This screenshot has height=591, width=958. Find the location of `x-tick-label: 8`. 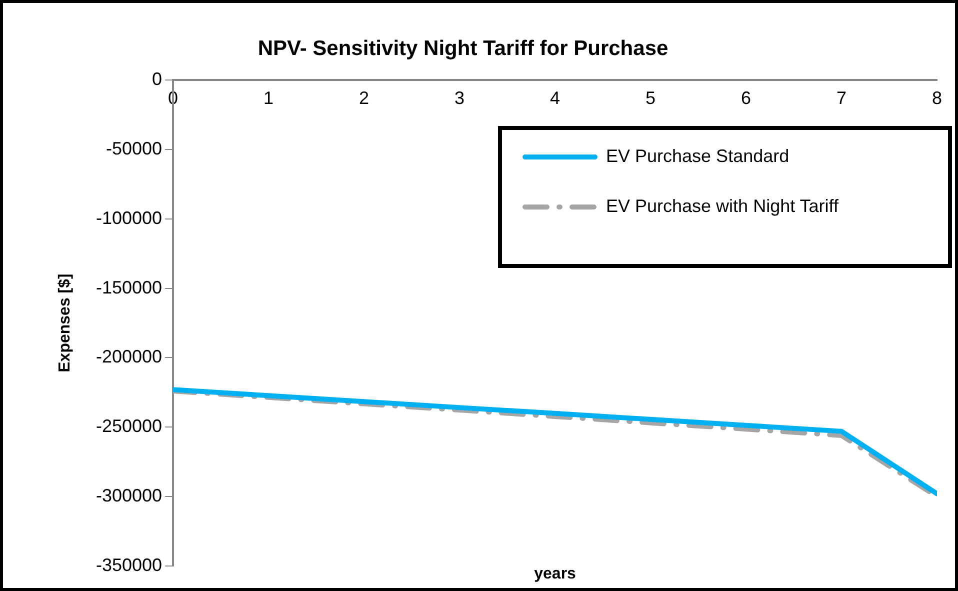

x-tick-label: 8 is located at coordinates (937, 98).